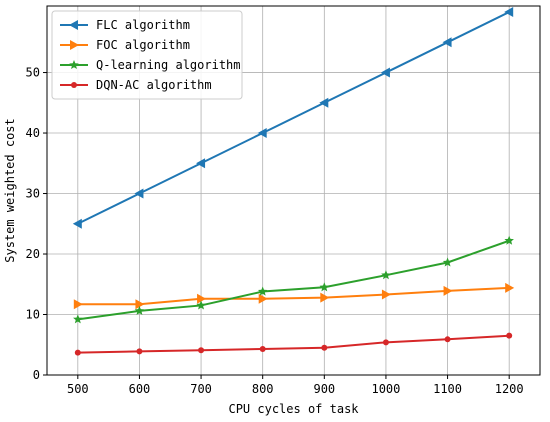 Image resolution: width=550 pixels, height=422 pixels. What do you see at coordinates (154, 85) in the screenshot?
I see `legend-label: DQN-AC algorithm` at bounding box center [154, 85].